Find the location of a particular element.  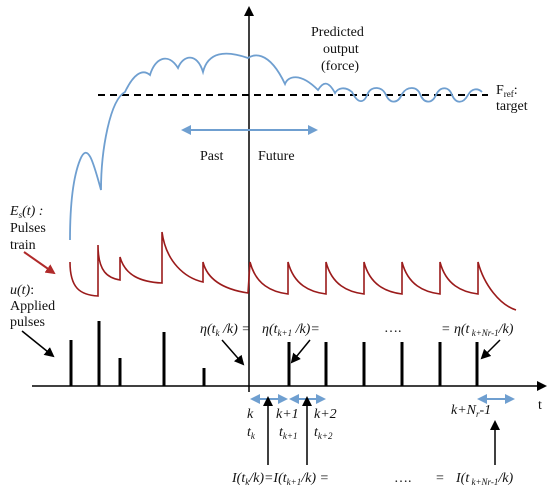

t-axis-label: t is located at coordinates (540, 405).